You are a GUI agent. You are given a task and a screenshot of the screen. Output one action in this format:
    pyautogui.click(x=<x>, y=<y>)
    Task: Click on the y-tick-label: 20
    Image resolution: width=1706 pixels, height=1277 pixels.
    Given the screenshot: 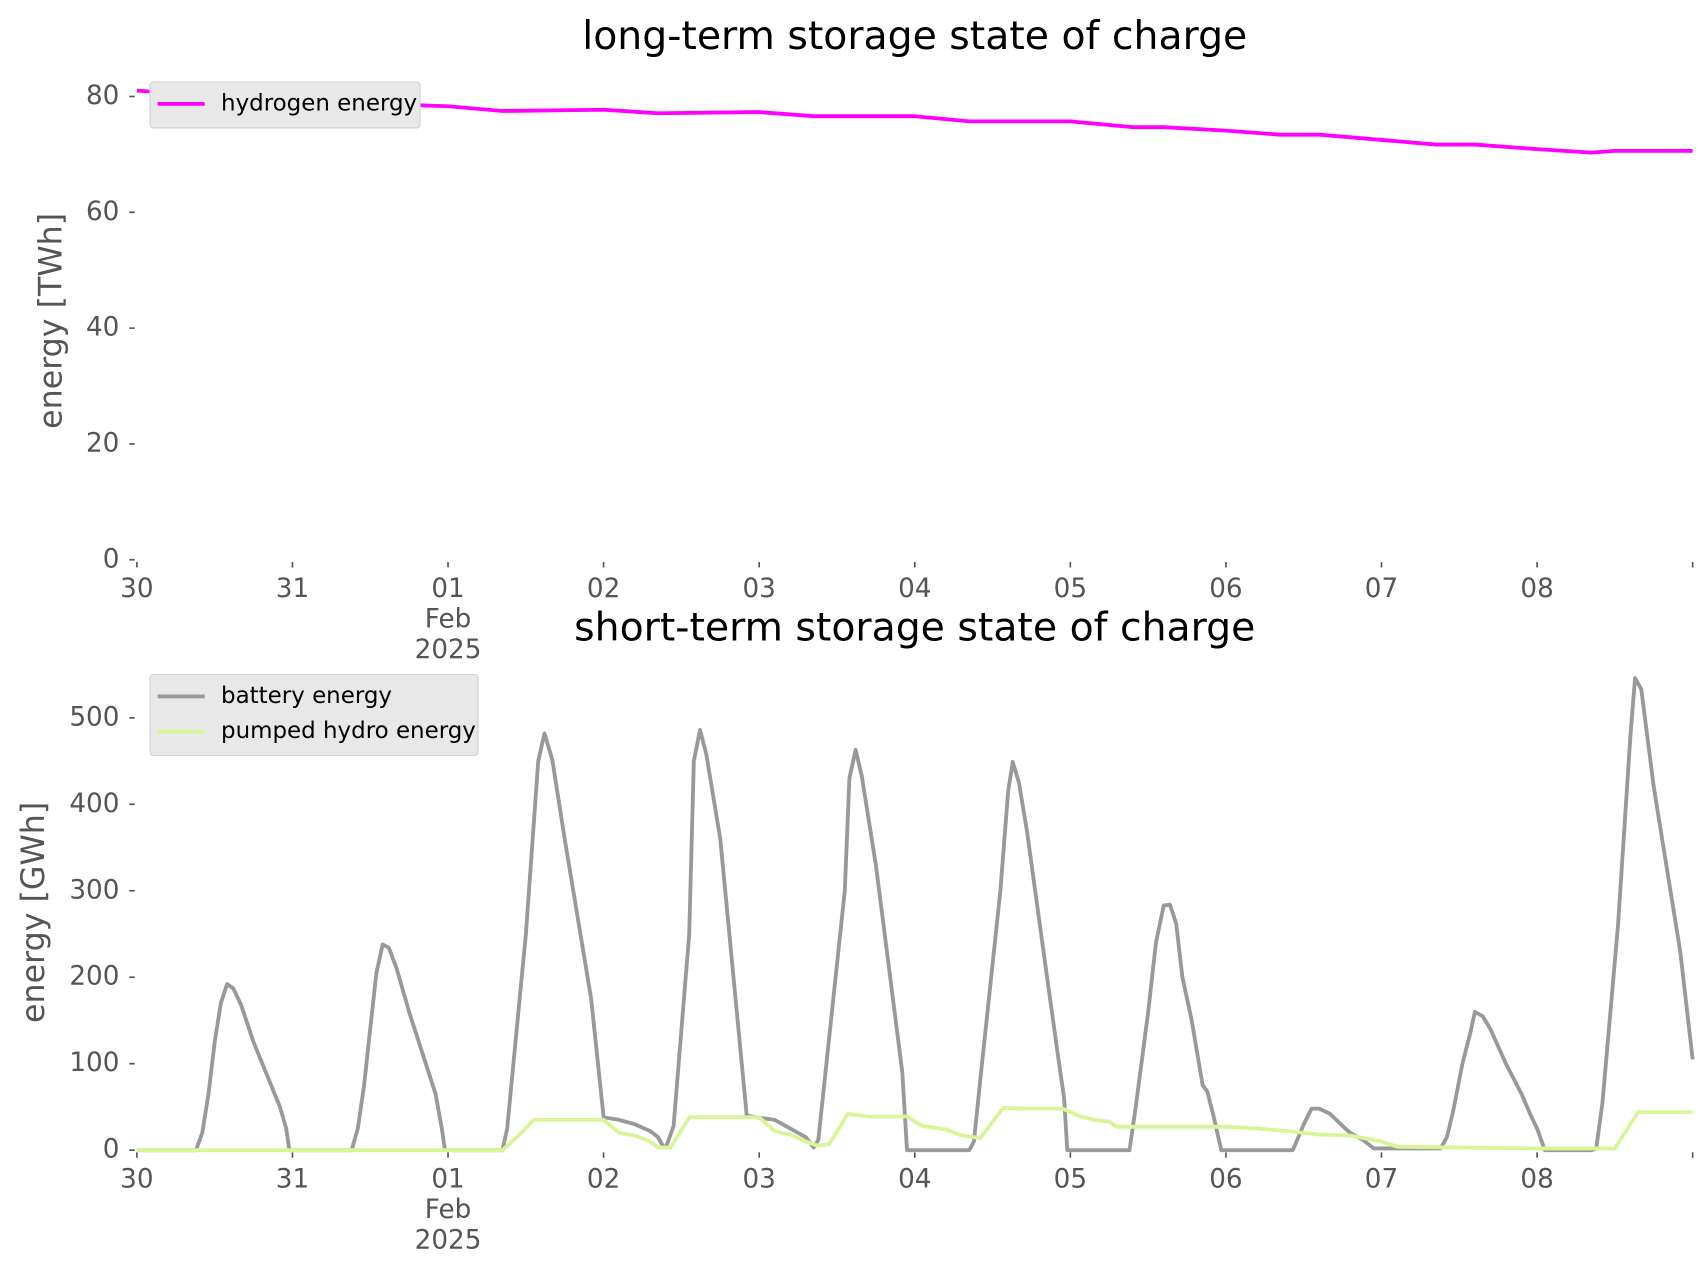 What is the action you would take?
    pyautogui.click(x=102, y=443)
    